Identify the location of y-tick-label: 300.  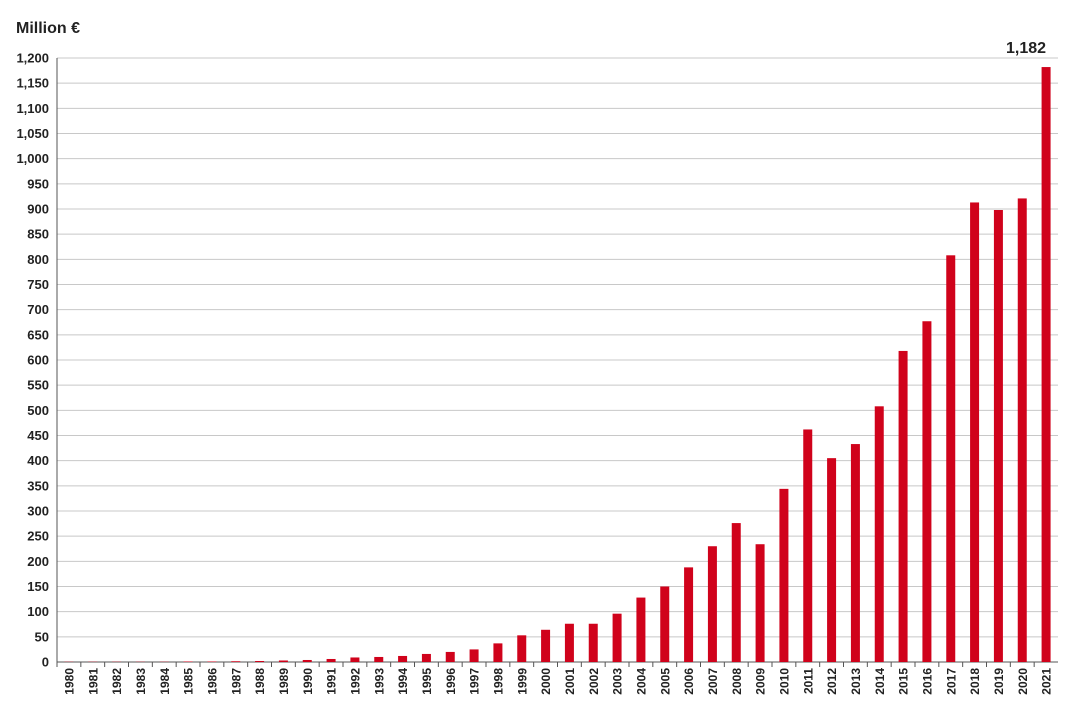
(38, 511).